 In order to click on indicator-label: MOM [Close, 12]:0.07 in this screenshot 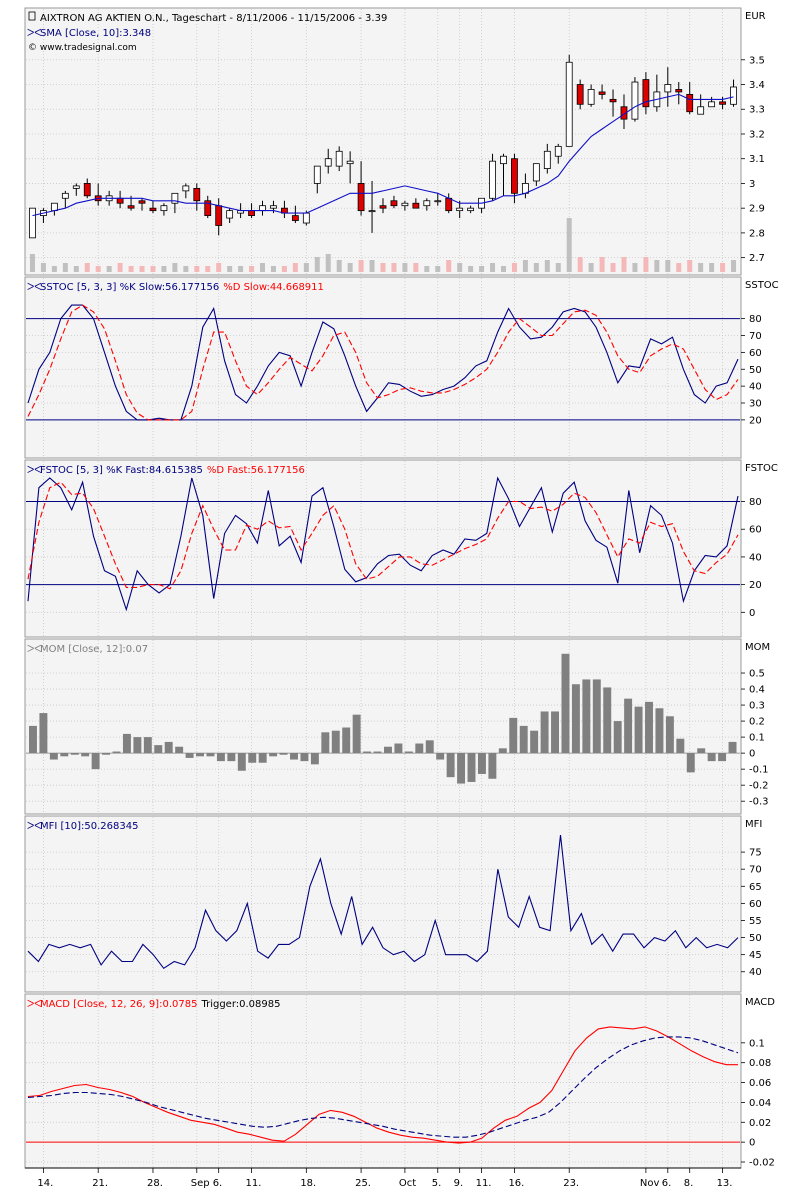, I will do `click(94, 649)`.